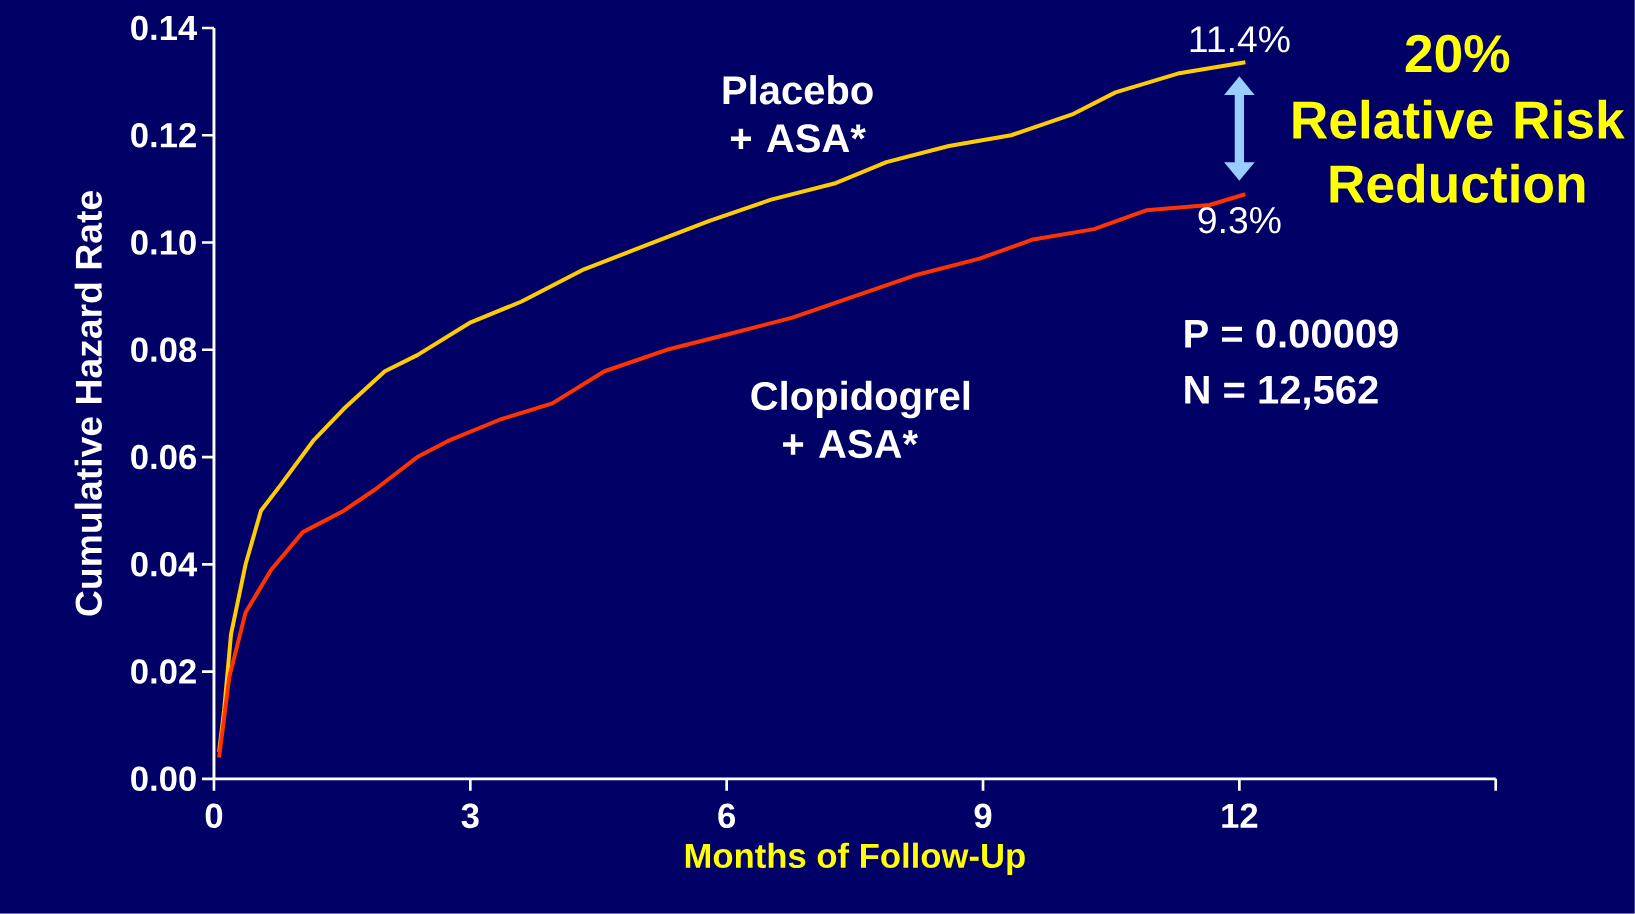 This screenshot has height=914, width=1635. Describe the element at coordinates (1281, 392) in the screenshot. I see `annotation: N = 12,562` at that location.